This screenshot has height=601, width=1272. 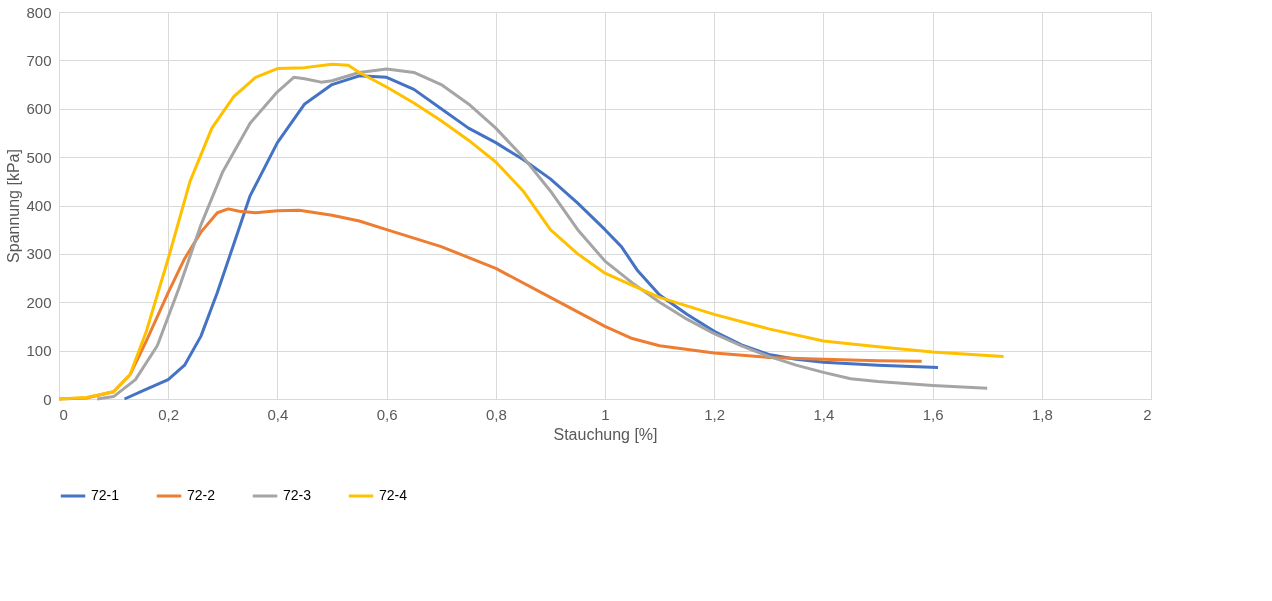 What do you see at coordinates (1147, 414) in the screenshot?
I see `x-tick-label: 2` at bounding box center [1147, 414].